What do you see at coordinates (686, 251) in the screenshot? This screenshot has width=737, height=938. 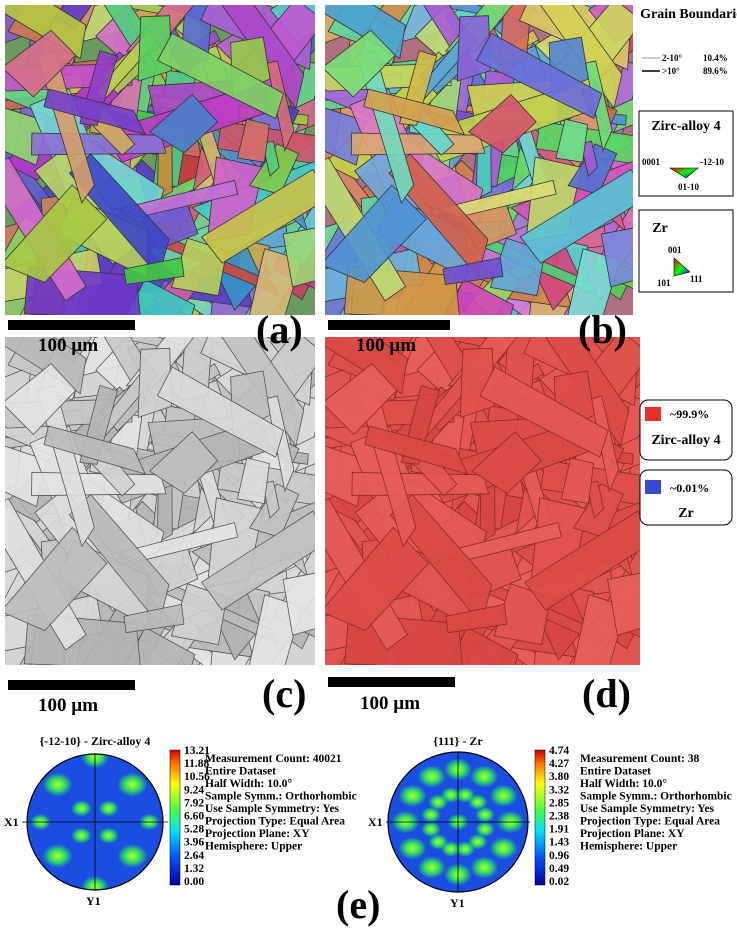 I see `ipf-key-box` at bounding box center [686, 251].